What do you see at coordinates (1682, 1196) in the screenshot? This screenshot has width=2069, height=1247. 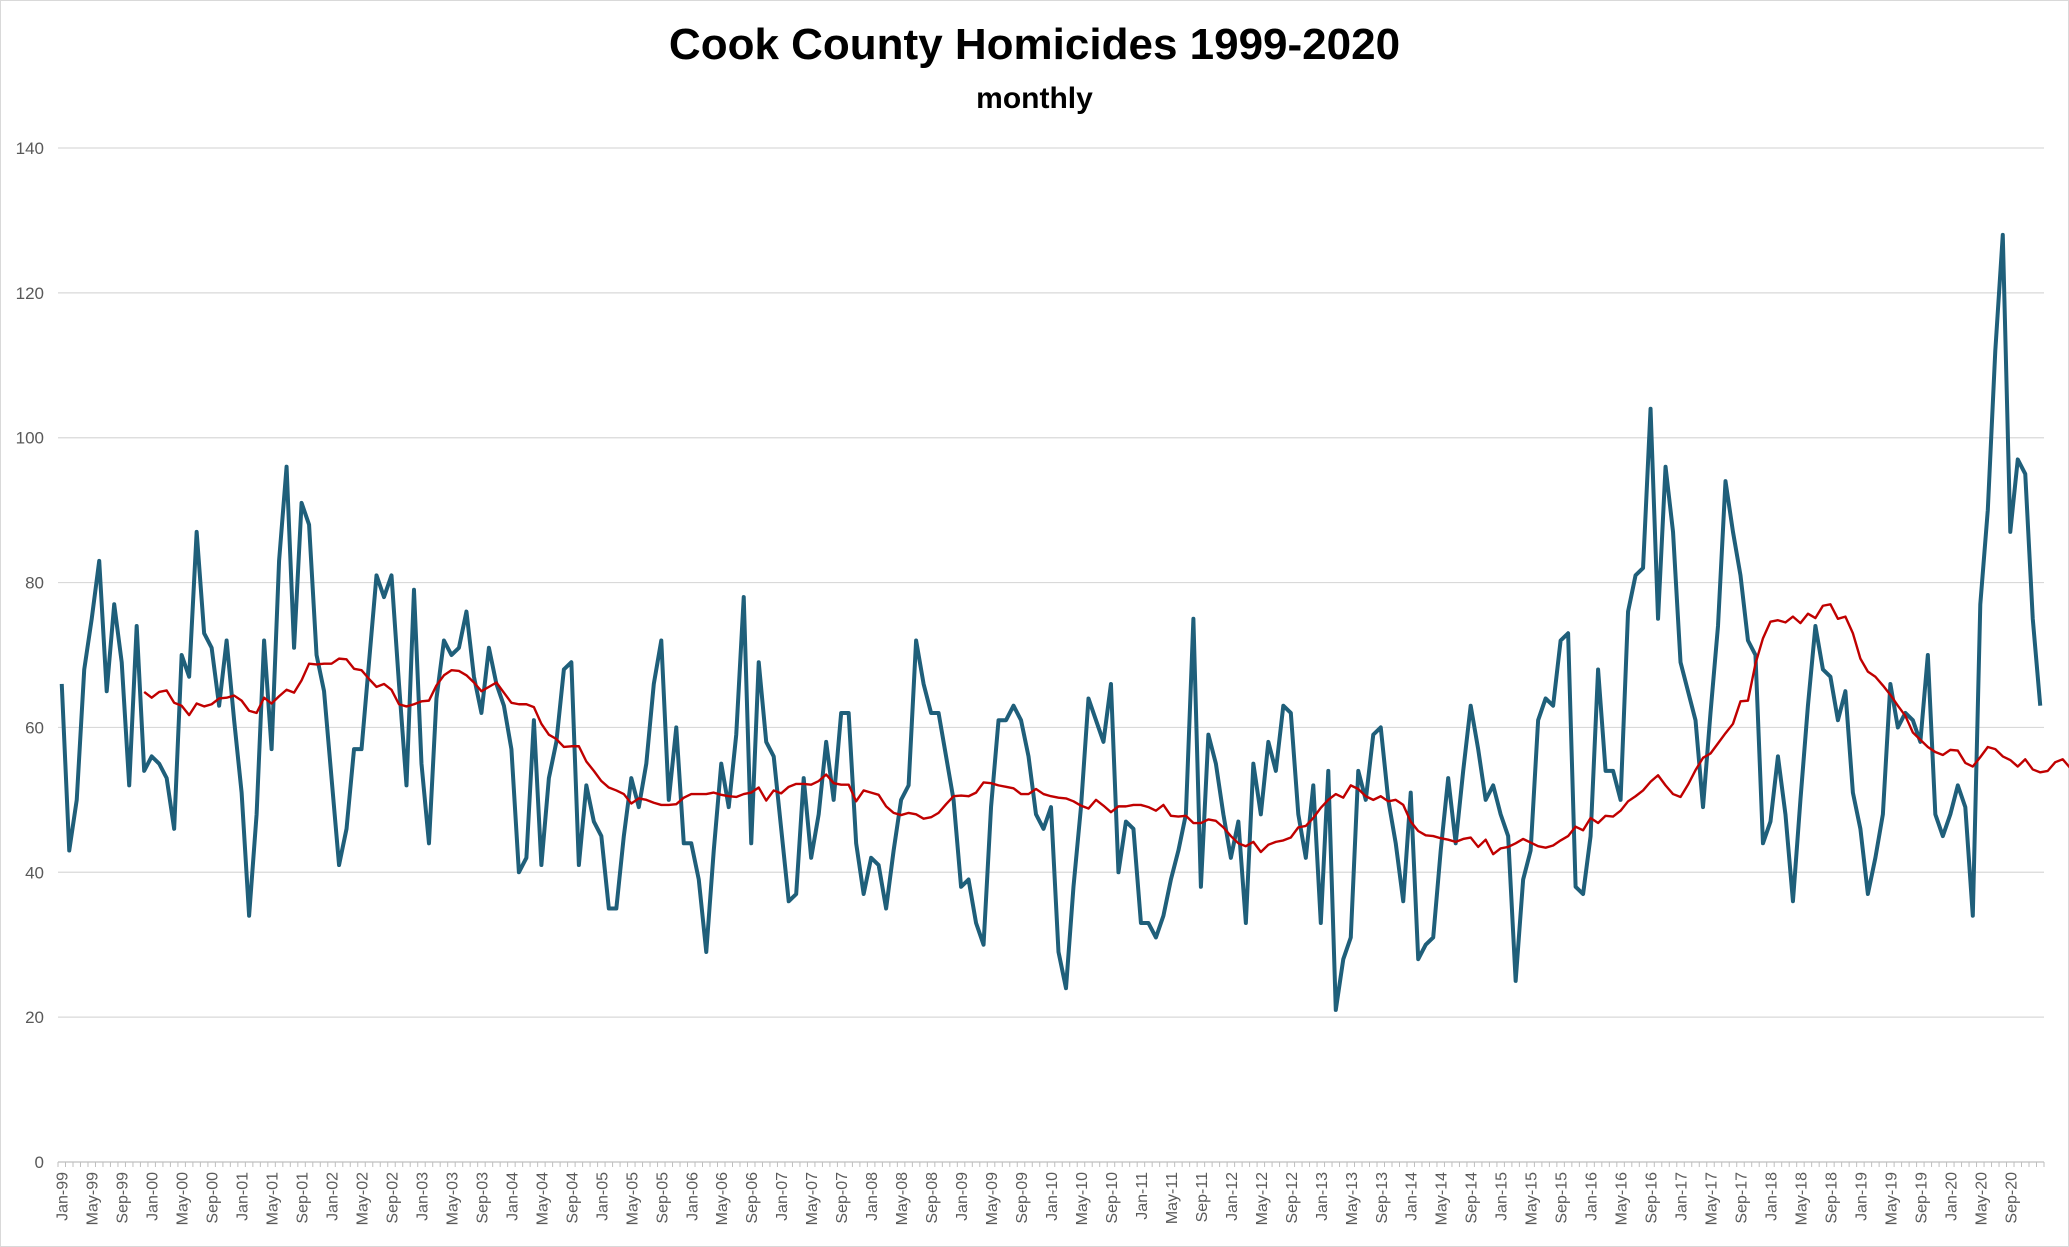 I see `x-tick-label: Jan-17` at bounding box center [1682, 1196].